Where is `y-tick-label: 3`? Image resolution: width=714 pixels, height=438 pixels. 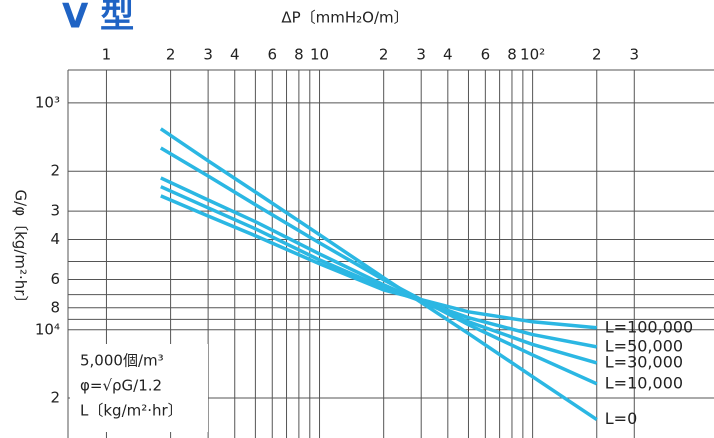
y-tick-label: 3 is located at coordinates (55, 211).